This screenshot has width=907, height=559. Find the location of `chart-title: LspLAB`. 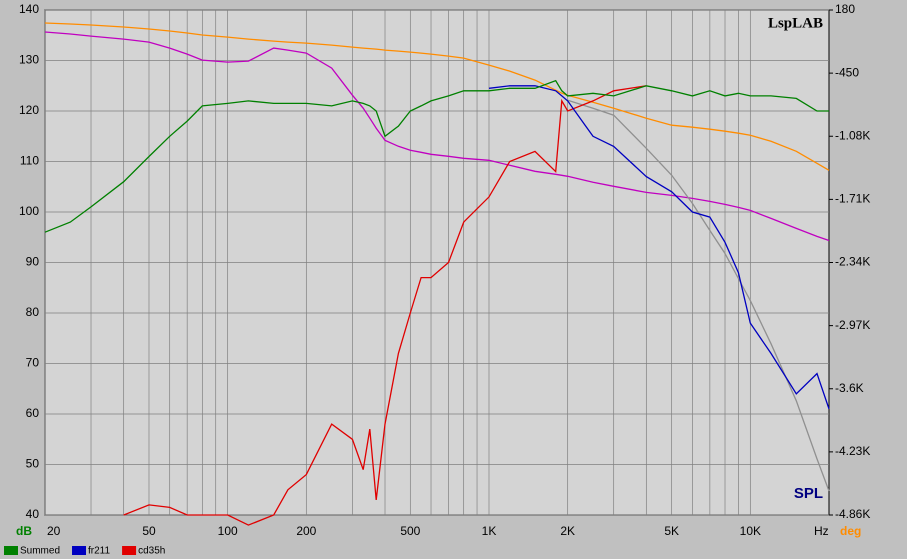

chart-title: LspLAB is located at coordinates (795, 23).